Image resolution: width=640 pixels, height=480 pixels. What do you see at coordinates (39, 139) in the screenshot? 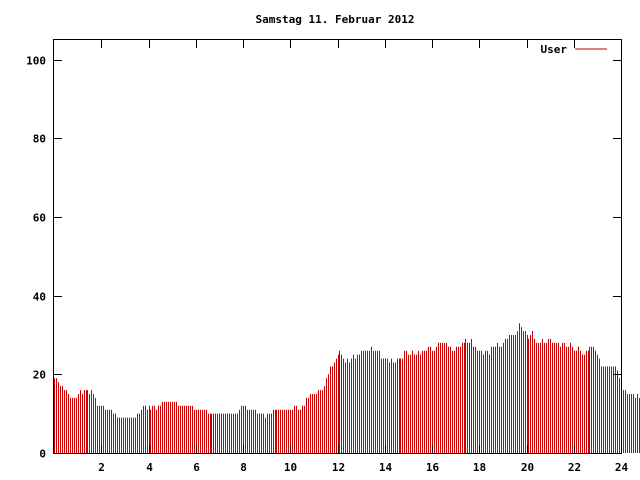
I see `y-tick-label: 80` at bounding box center [39, 139].